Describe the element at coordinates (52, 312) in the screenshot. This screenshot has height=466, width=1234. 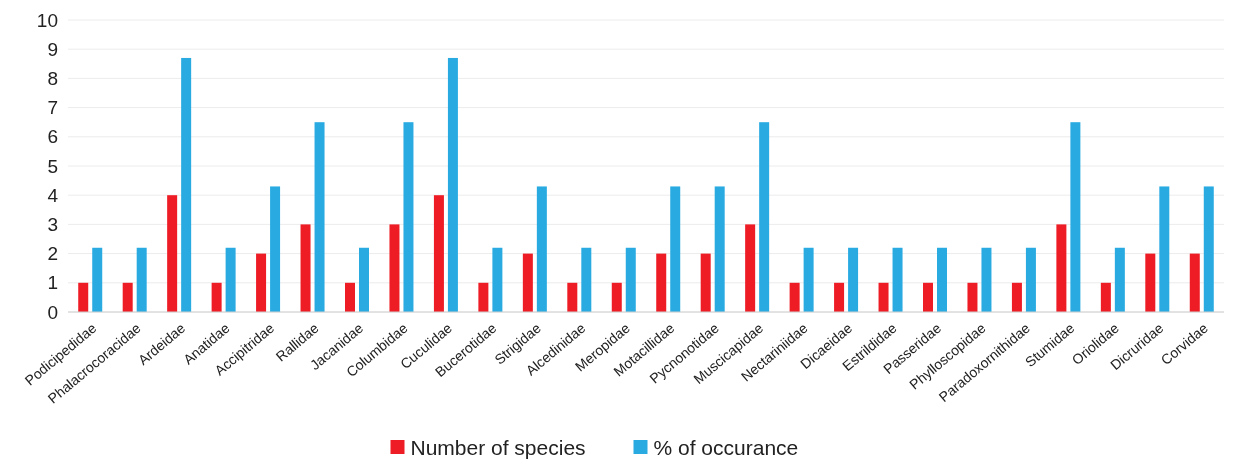
I see `y-tick-label: 0` at that location.